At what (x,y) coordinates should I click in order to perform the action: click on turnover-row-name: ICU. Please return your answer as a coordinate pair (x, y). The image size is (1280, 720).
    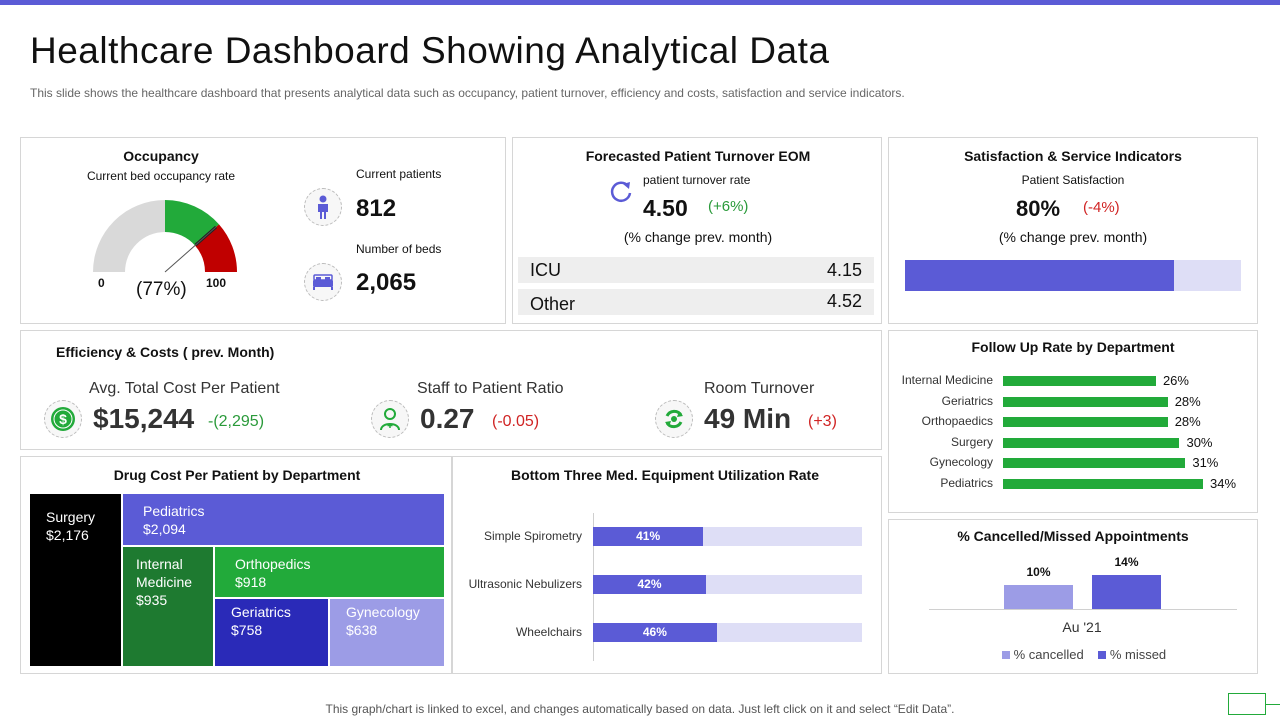
    Looking at the image, I should click on (545, 270).